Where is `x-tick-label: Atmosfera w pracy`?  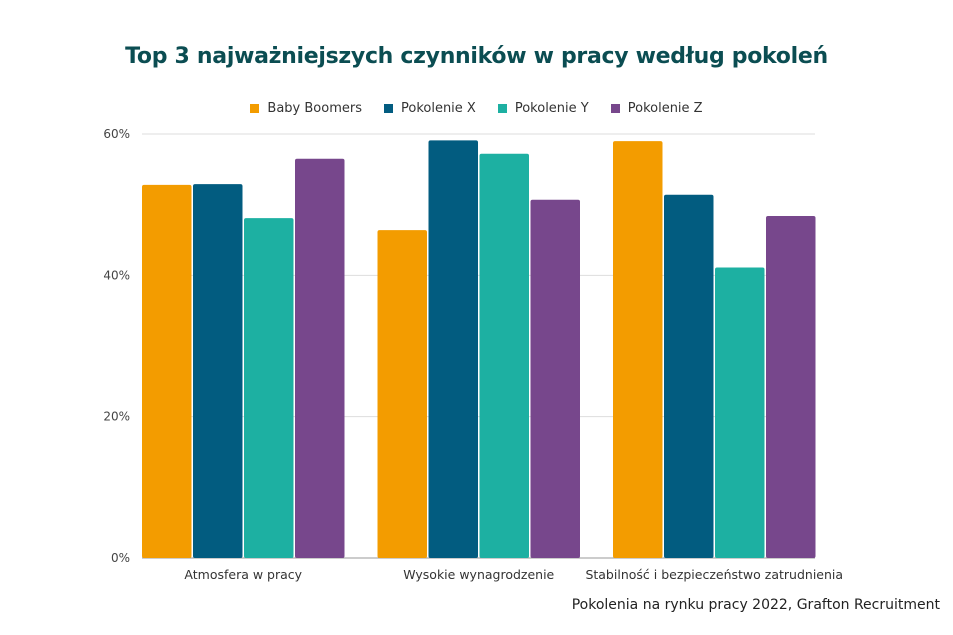
x-tick-label: Atmosfera w pracy is located at coordinates (243, 574).